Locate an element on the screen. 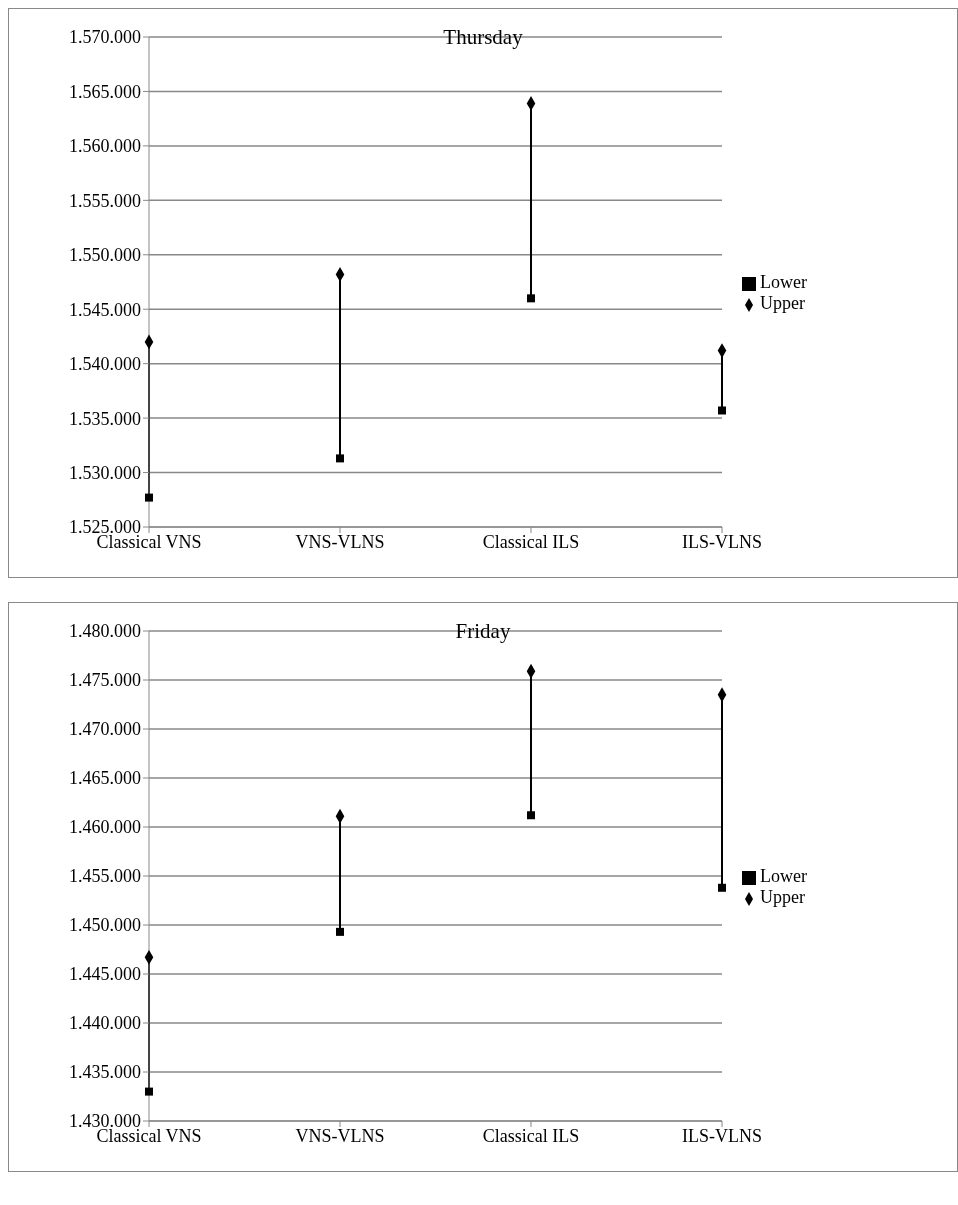 The image size is (958, 1205). y-tick-label: 1.530.000 is located at coordinates (105, 472).